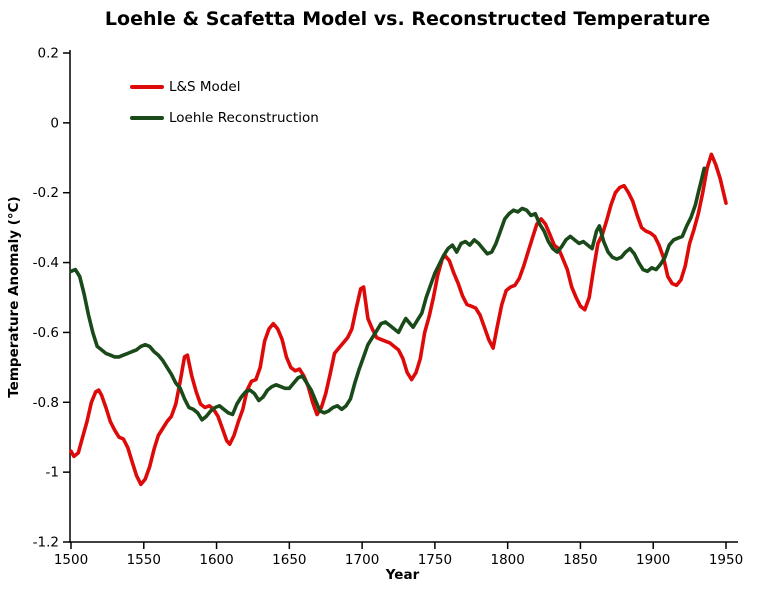 Image resolution: width=775 pixels, height=598 pixels. Describe the element at coordinates (580, 560) in the screenshot. I see `x-tick-label: 1850` at that location.